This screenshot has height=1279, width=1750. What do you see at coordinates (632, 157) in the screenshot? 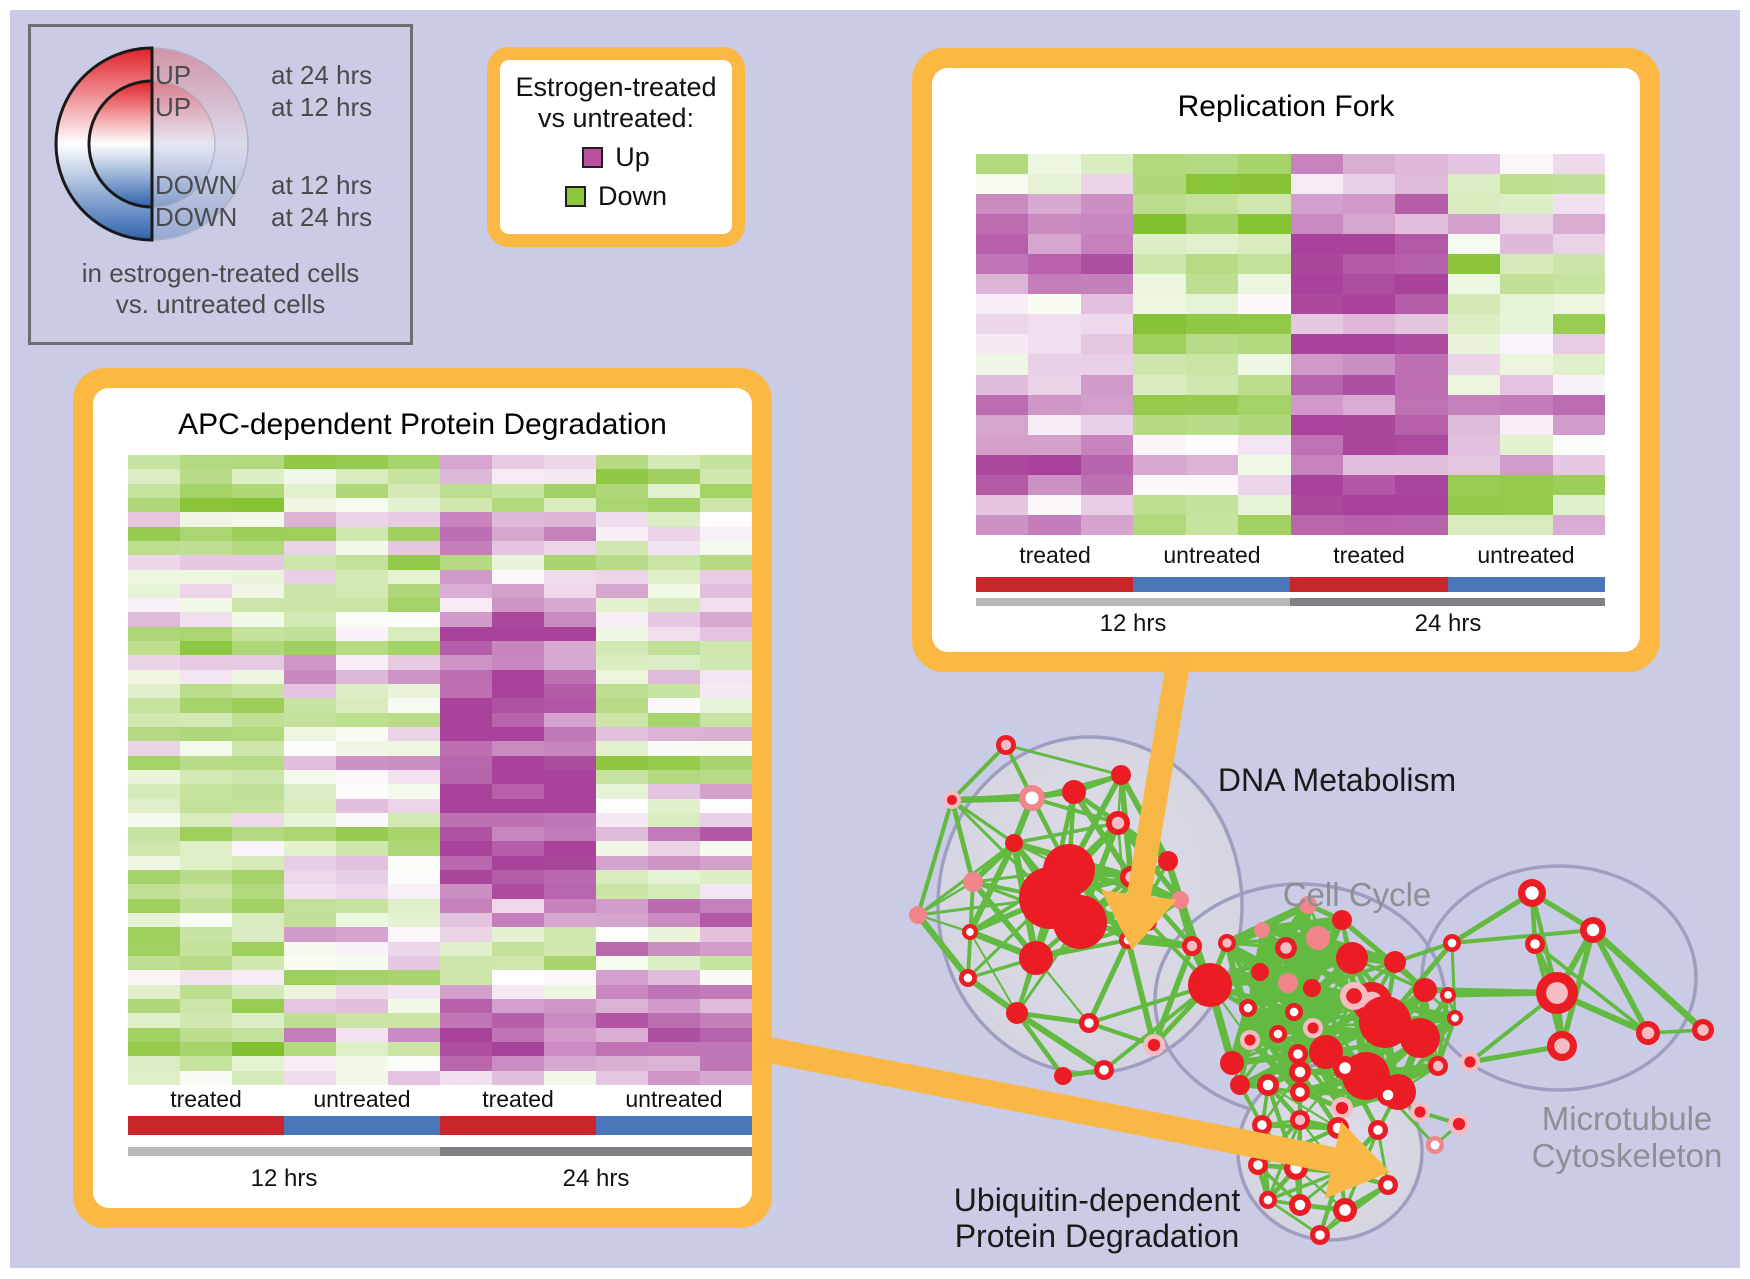
I see `up-label: Up` at bounding box center [632, 157].